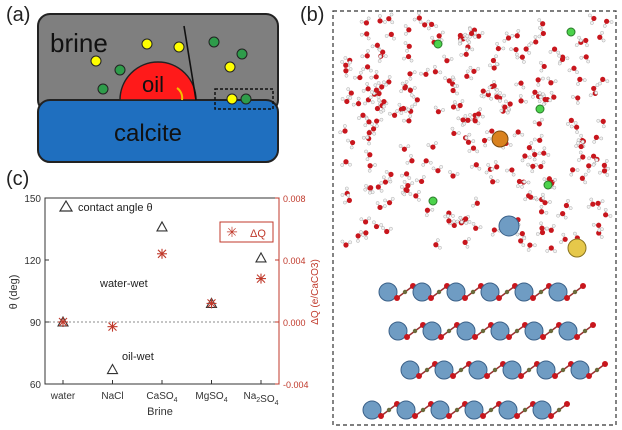 Image resolution: width=622 pixels, height=430 pixels. Describe the element at coordinates (63, 322) in the screenshot. I see `data-point-delta-q` at that location.